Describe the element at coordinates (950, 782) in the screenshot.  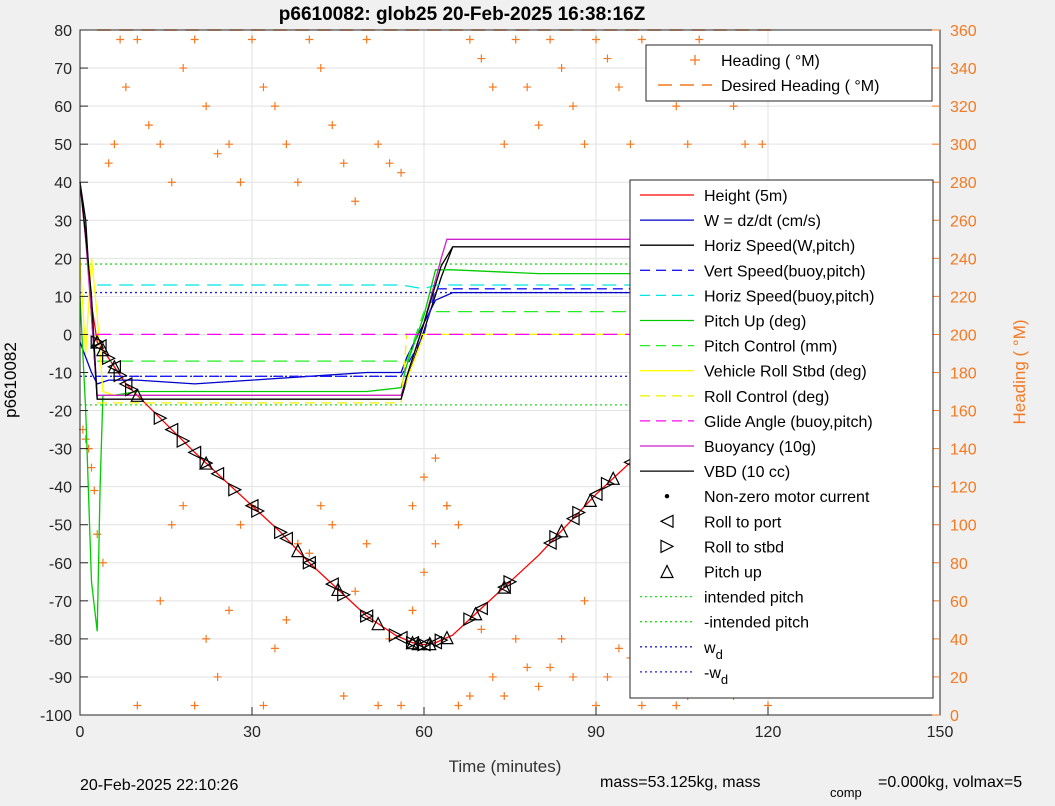
I see `footer-mass-b: =0.000kg, volmax=5` at that location.